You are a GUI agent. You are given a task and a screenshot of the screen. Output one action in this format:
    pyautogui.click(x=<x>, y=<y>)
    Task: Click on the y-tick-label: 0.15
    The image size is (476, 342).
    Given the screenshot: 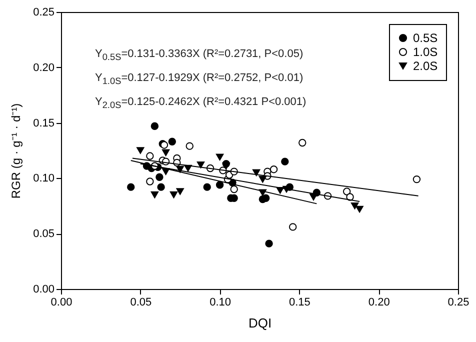 What is the action you would take?
    pyautogui.click(x=43, y=123)
    